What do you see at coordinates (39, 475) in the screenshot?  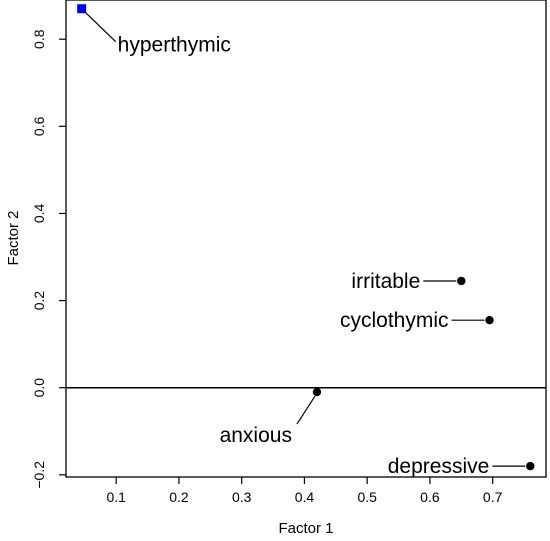 I see `y-tick-label: −0.2` at bounding box center [39, 475].